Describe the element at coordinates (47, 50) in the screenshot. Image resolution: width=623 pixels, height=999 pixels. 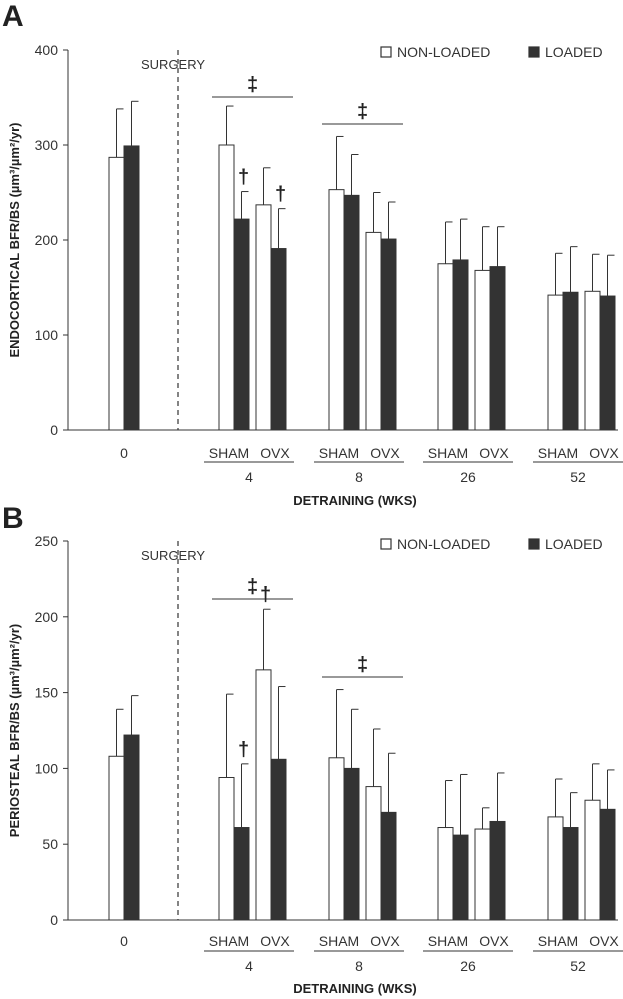
I see `y-tick-label: 400` at that location.